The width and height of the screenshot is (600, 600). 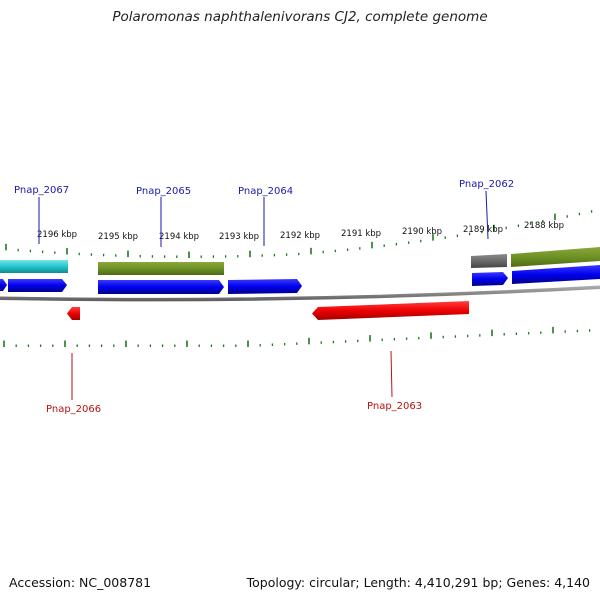 What do you see at coordinates (265, 191) in the screenshot?
I see `gene-label: Pnap_2064` at bounding box center [265, 191].